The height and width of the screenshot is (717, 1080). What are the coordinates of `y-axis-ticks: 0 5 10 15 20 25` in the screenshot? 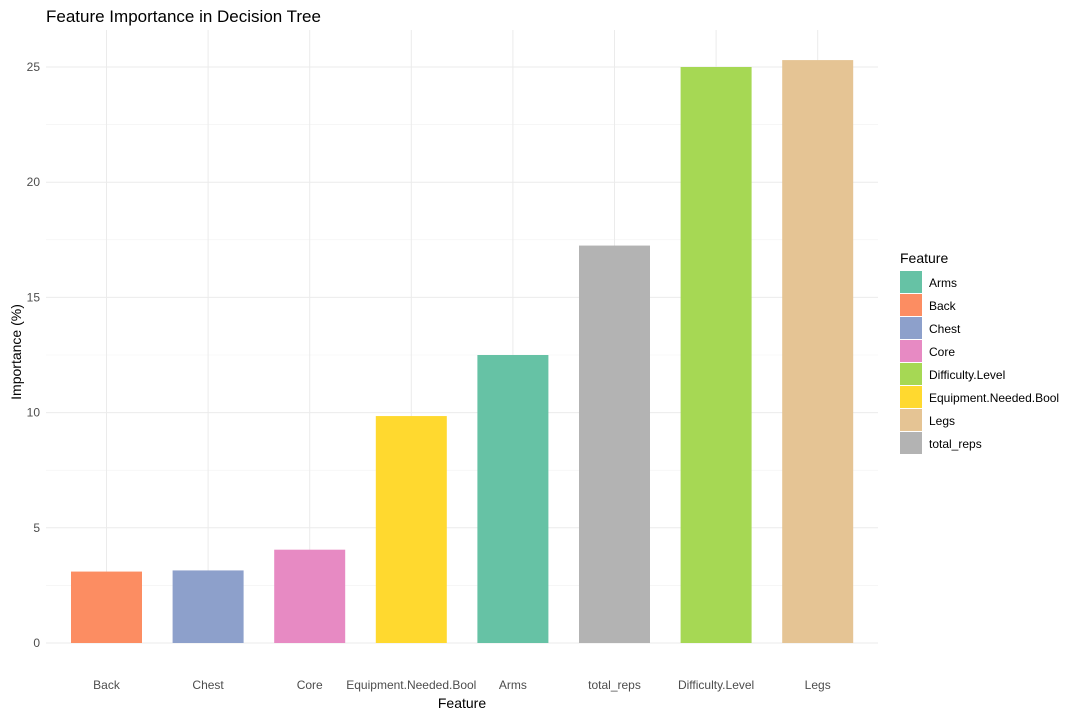 It's located at (34, 355).